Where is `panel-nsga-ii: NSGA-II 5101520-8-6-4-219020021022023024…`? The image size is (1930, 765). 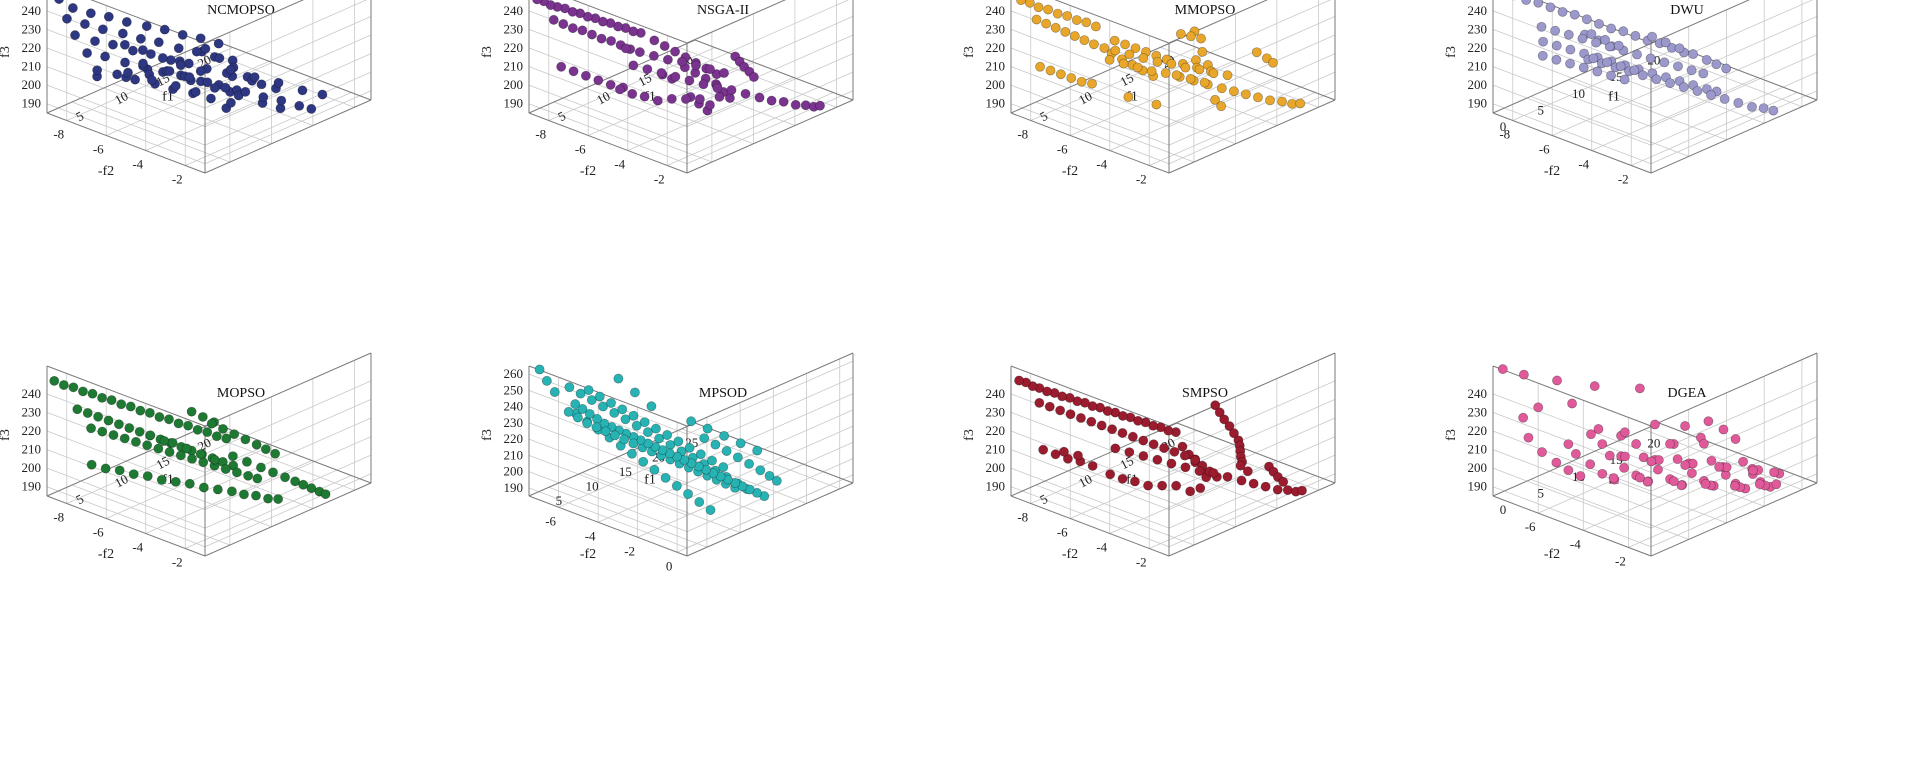
panel-nsga-ii: NSGA-II 5101520-8-6-4-219020021022023024… is located at coordinates (722, 191).